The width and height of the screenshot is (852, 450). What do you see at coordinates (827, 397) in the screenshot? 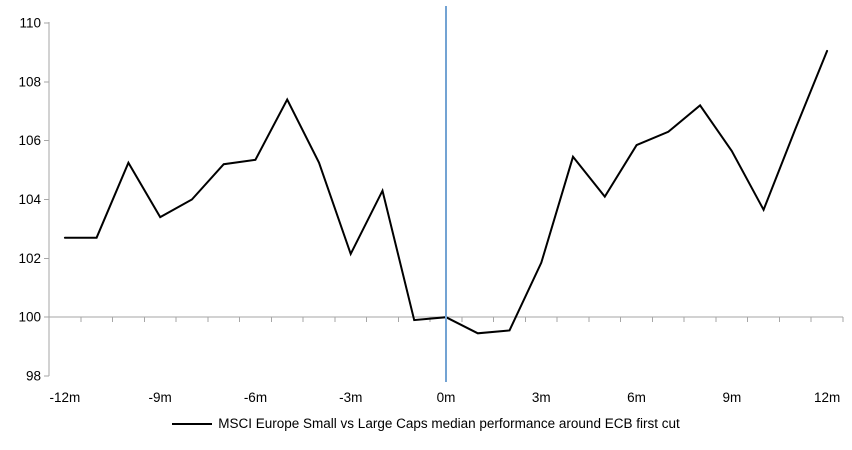
I see `x-axis-tick-label: 12m` at bounding box center [827, 397].